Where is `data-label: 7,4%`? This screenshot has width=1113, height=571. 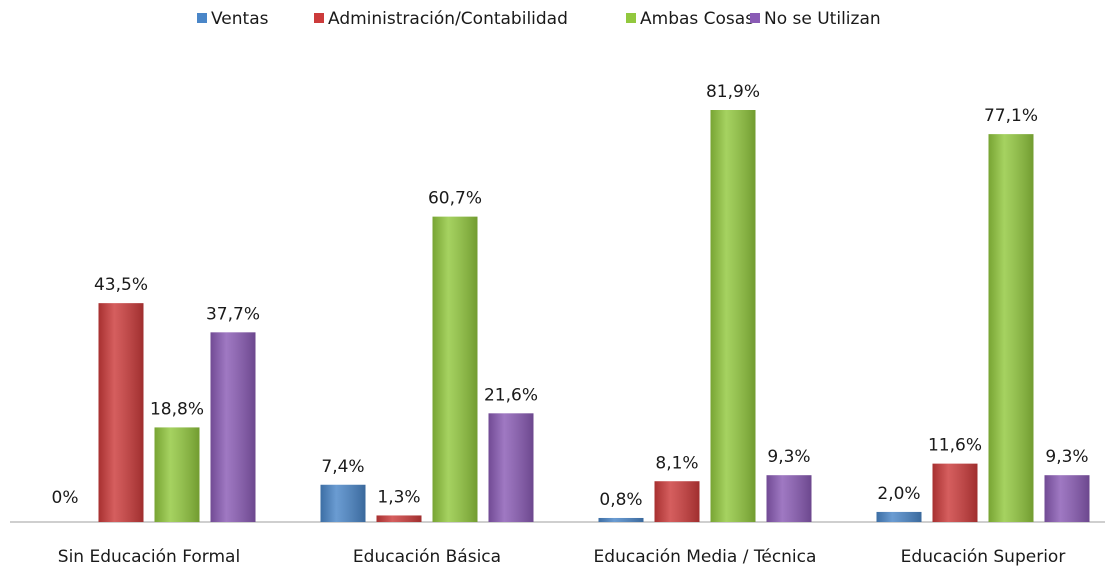
data-label: 7,4% is located at coordinates (342, 467).